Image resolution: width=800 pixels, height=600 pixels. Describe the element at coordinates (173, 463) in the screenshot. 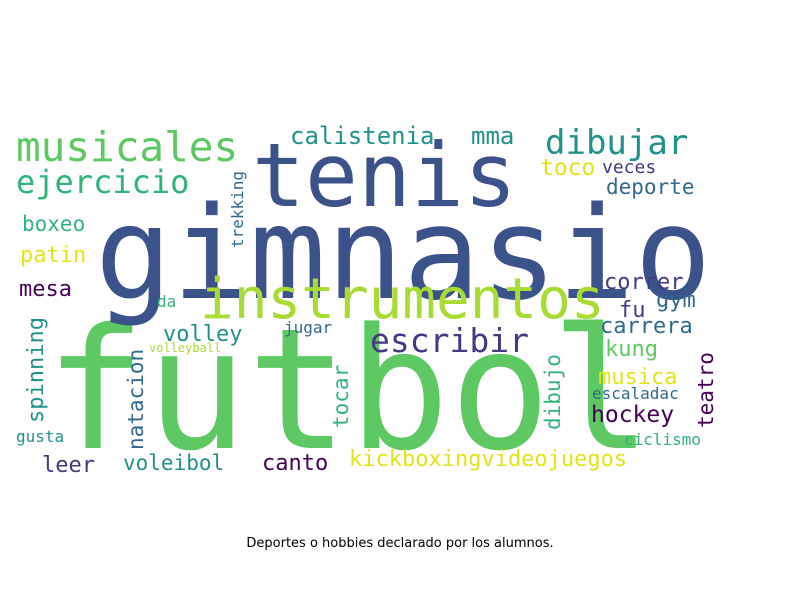

I see `word-voleibol: voleibol` at that location.